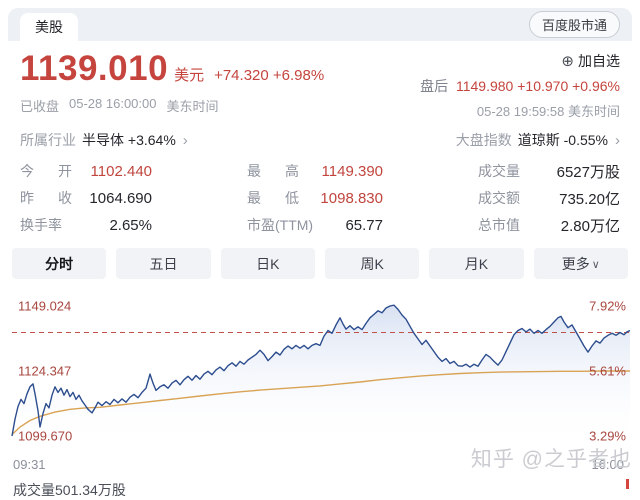 The height and width of the screenshot is (500, 640). I want to click on stat-item: 成交额 735.20亿, so click(549, 198).